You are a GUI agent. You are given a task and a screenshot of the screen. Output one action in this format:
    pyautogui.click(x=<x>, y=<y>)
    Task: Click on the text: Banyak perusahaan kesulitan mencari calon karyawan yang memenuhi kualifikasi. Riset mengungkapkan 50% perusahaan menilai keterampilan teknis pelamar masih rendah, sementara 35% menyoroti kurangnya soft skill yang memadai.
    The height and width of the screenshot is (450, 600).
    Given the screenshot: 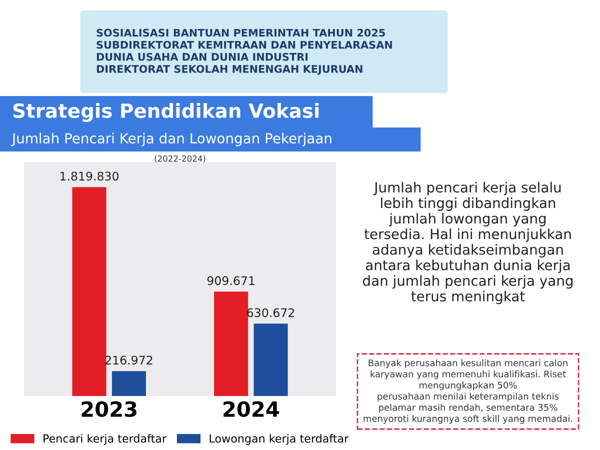 What is the action you would take?
    pyautogui.click(x=468, y=391)
    